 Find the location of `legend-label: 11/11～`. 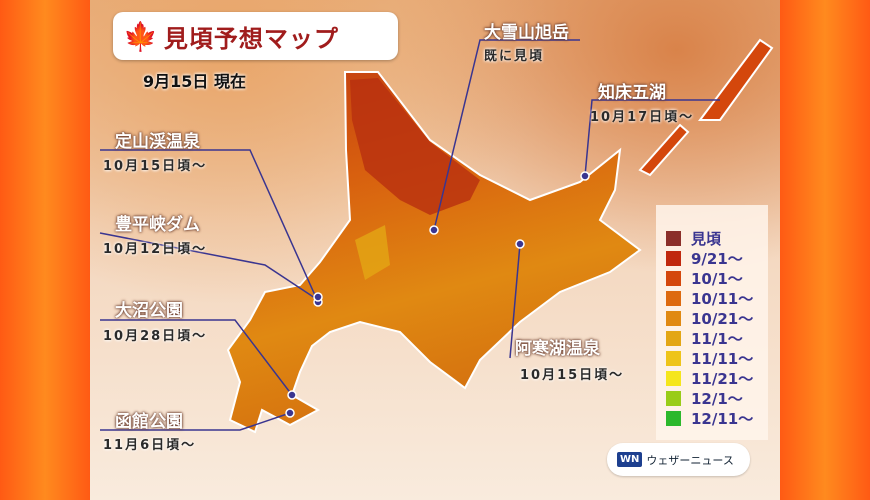

legend-label: 11/11～ is located at coordinates (722, 358).